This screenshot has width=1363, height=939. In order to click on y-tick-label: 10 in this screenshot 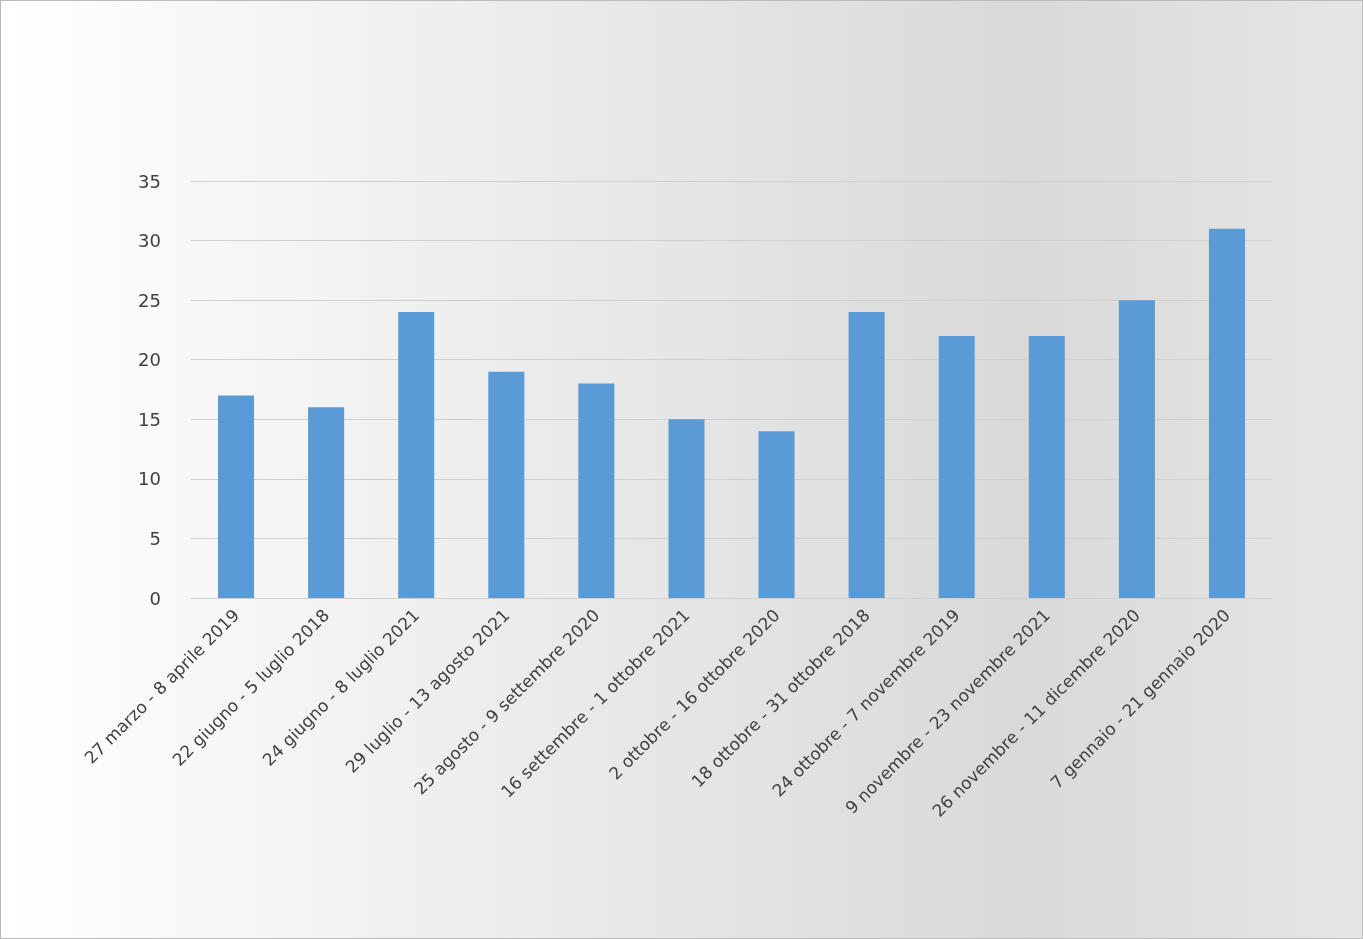, I will do `click(149, 479)`.